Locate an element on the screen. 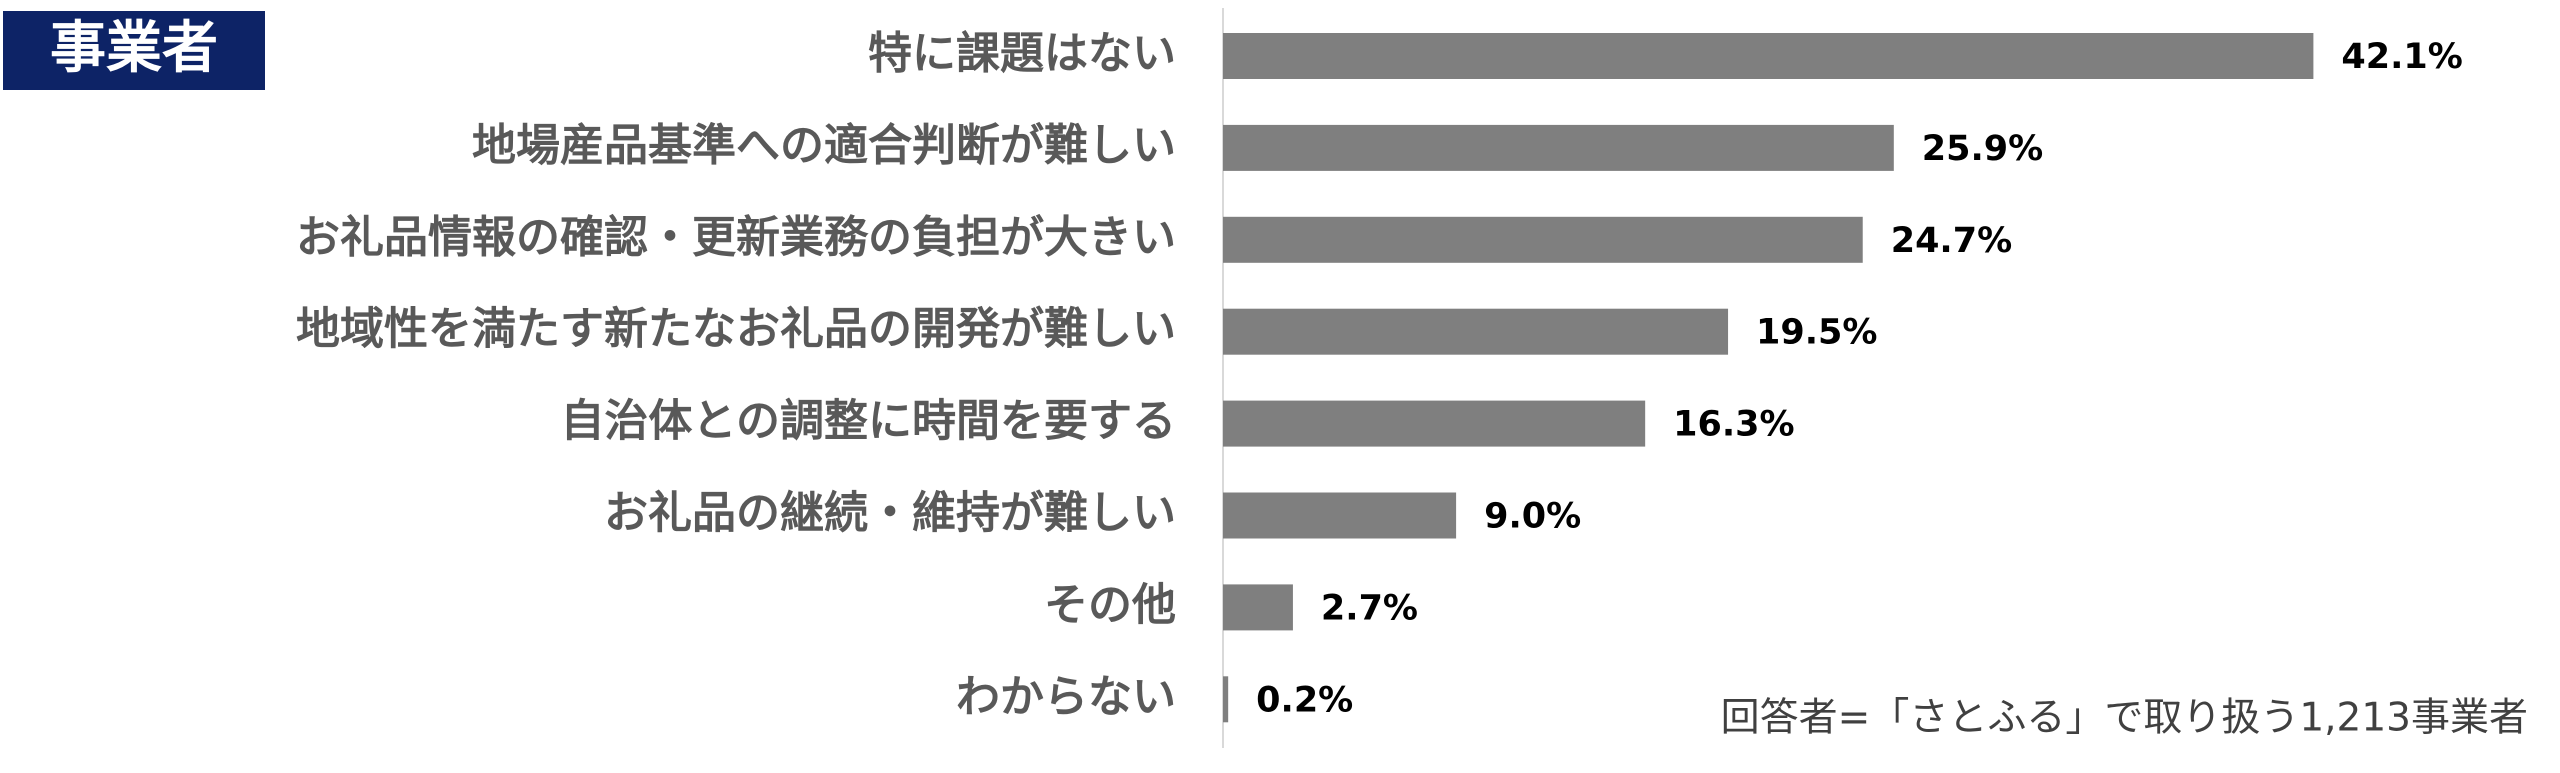 This screenshot has width=2560, height=773. note: 回答者=「さとふる」で取り扱う1,213事業者 is located at coordinates (2124, 718).